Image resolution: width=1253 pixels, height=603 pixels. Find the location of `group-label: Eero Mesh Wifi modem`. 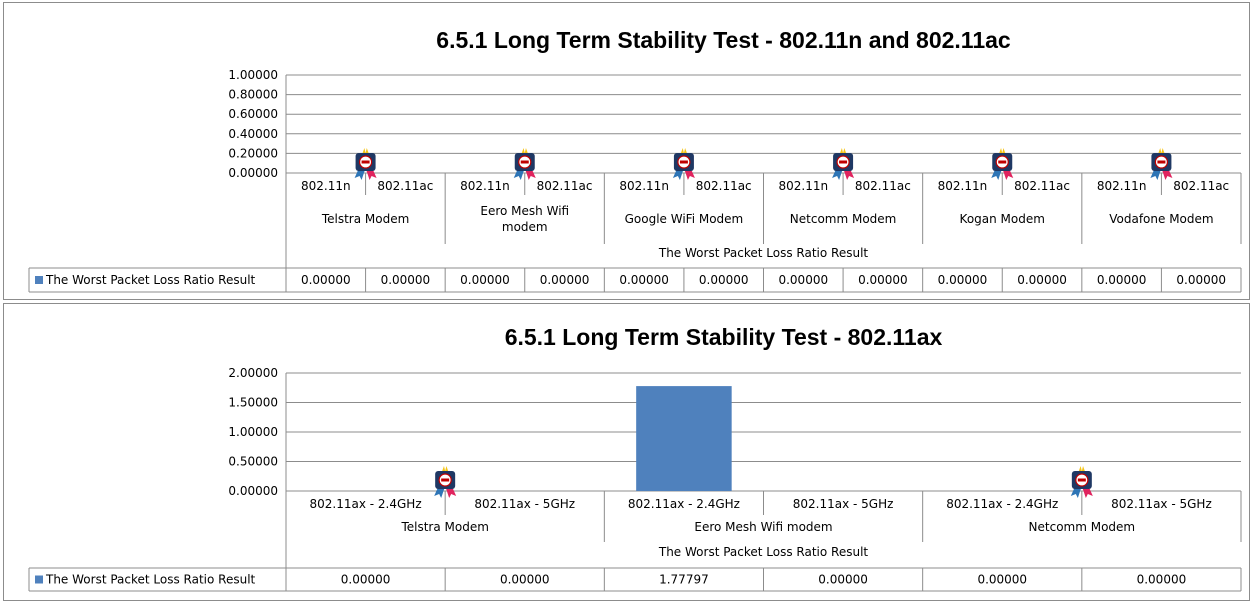

group-label: Eero Mesh Wifi modem is located at coordinates (763, 527).